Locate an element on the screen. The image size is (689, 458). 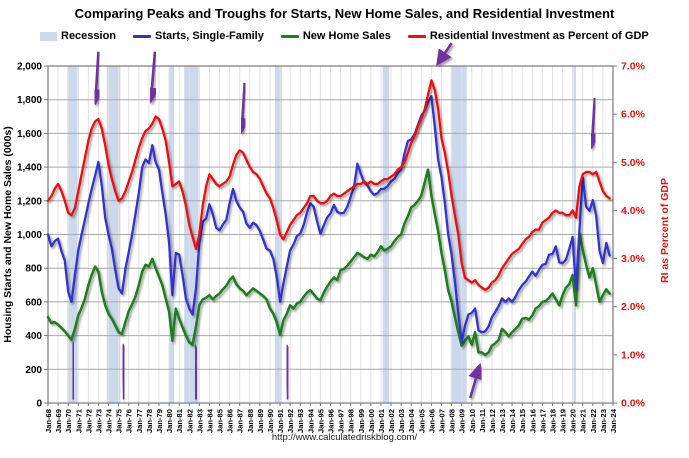
x-axis-tick-label: Jan-77 is located at coordinates (139, 421).